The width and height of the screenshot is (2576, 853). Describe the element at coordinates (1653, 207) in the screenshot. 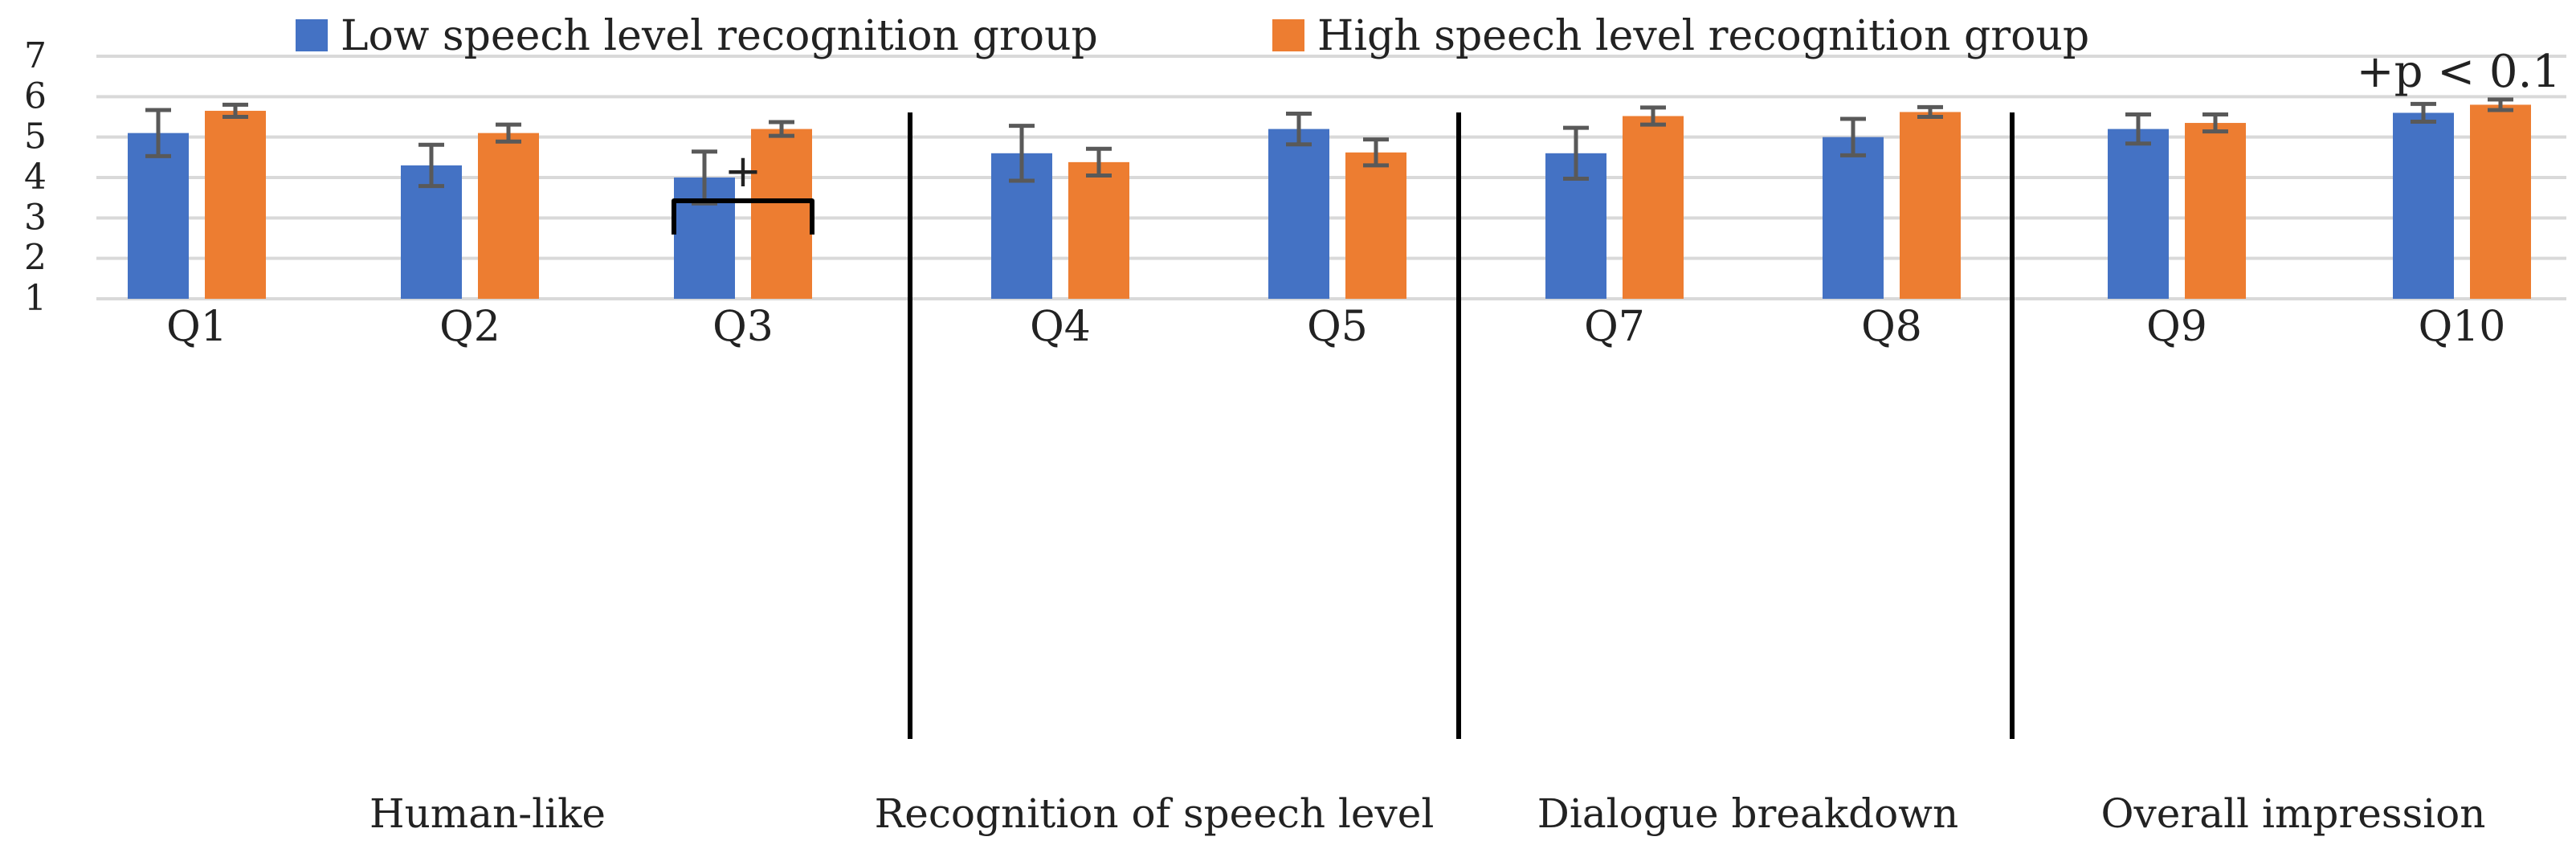

I see `bar-high-q7` at that location.